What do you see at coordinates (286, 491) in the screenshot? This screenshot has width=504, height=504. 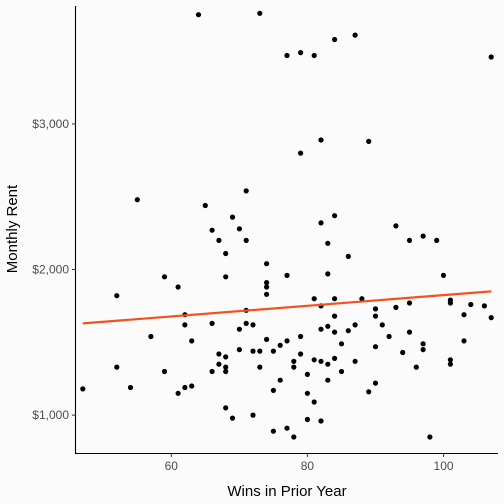 I see `x-axis-title: Wins in Prior Year` at bounding box center [286, 491].